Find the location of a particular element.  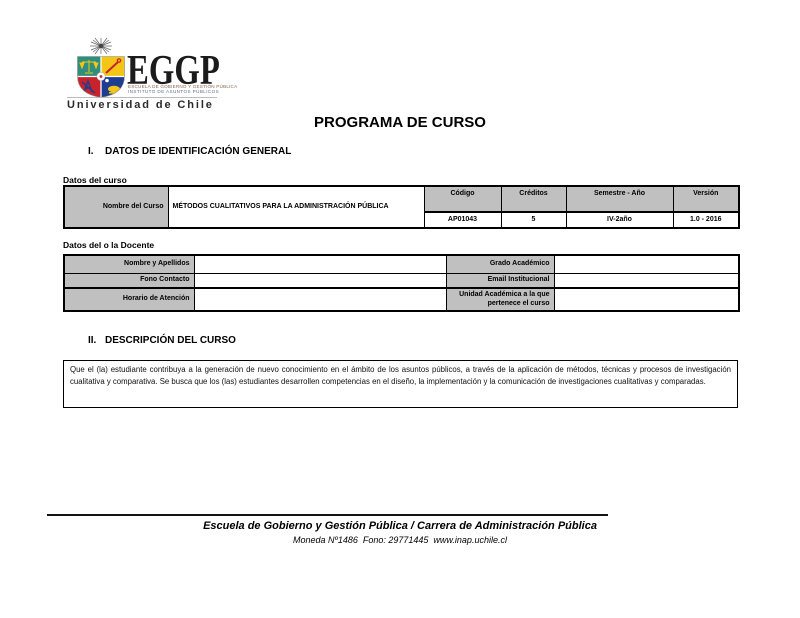

horario-atencion-value-cell is located at coordinates (320, 299).